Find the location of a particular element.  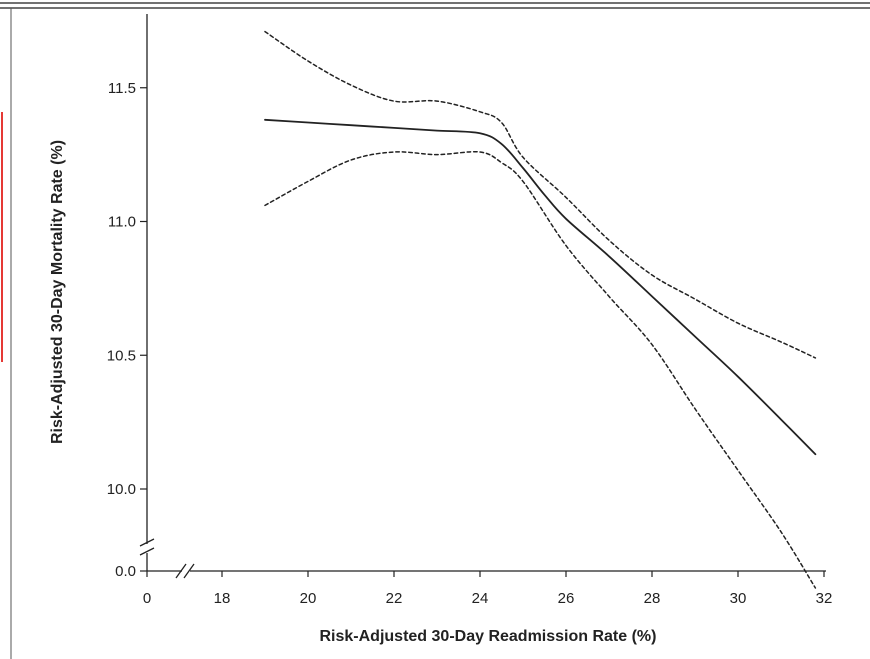

x-tick-label: 0 is located at coordinates (147, 598).